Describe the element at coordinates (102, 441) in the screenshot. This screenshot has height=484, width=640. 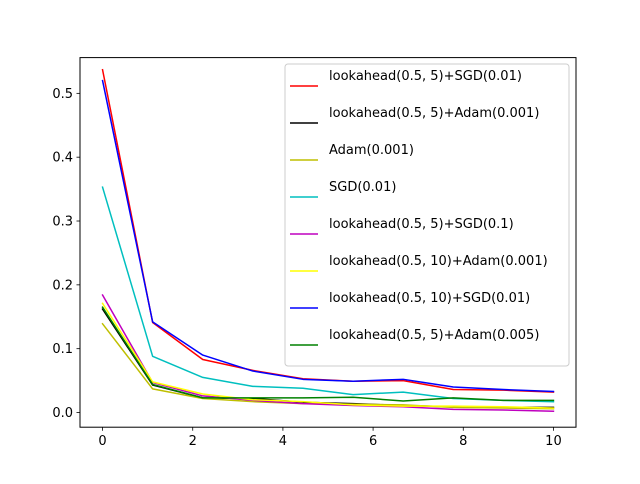
I see `x-tick-label: 0` at that location.